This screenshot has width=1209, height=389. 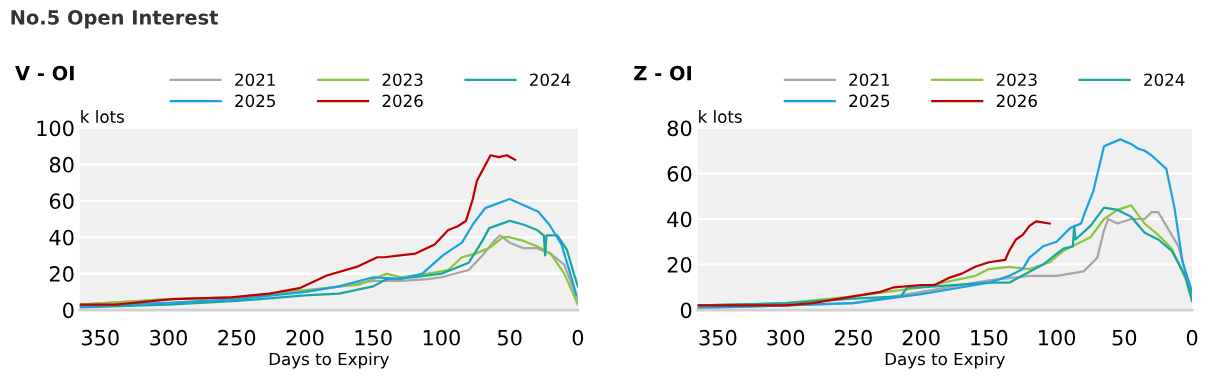 I want to click on y-tick-label: 100, so click(x=55, y=128).